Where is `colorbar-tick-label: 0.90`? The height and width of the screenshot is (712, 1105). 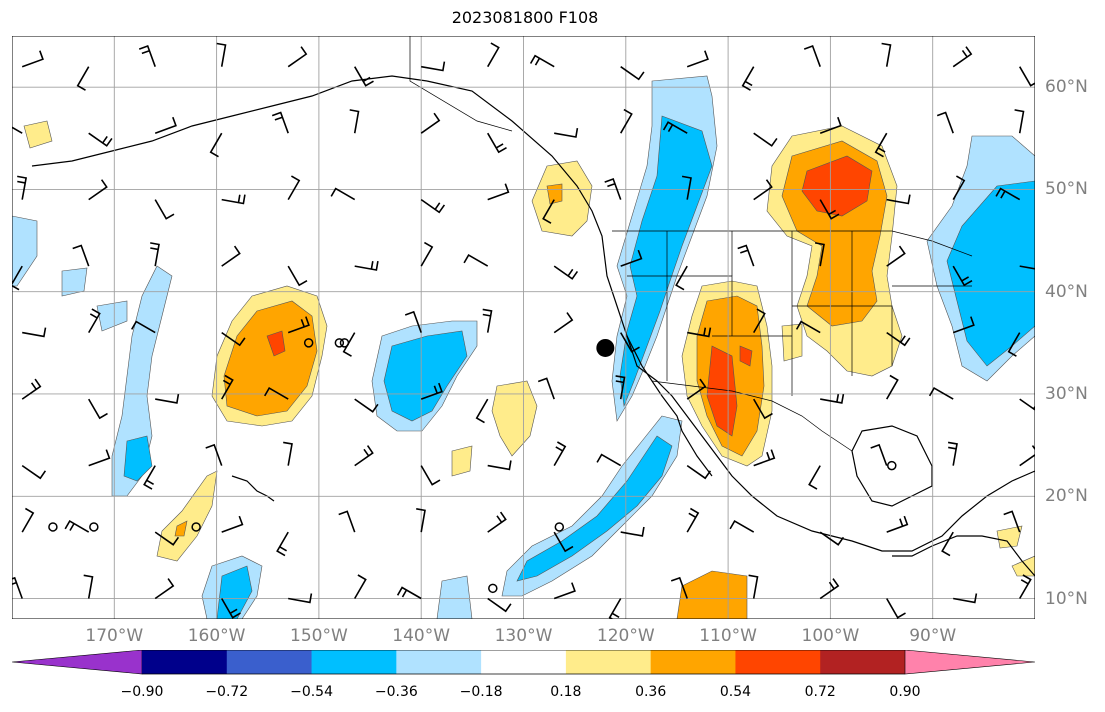
colorbar-tick-label: 0.90 is located at coordinates (905, 692).